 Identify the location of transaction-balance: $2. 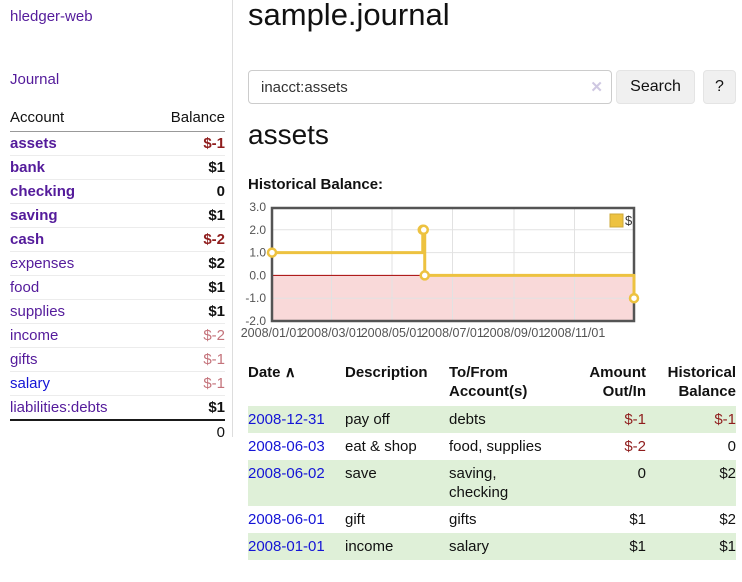
(727, 519).